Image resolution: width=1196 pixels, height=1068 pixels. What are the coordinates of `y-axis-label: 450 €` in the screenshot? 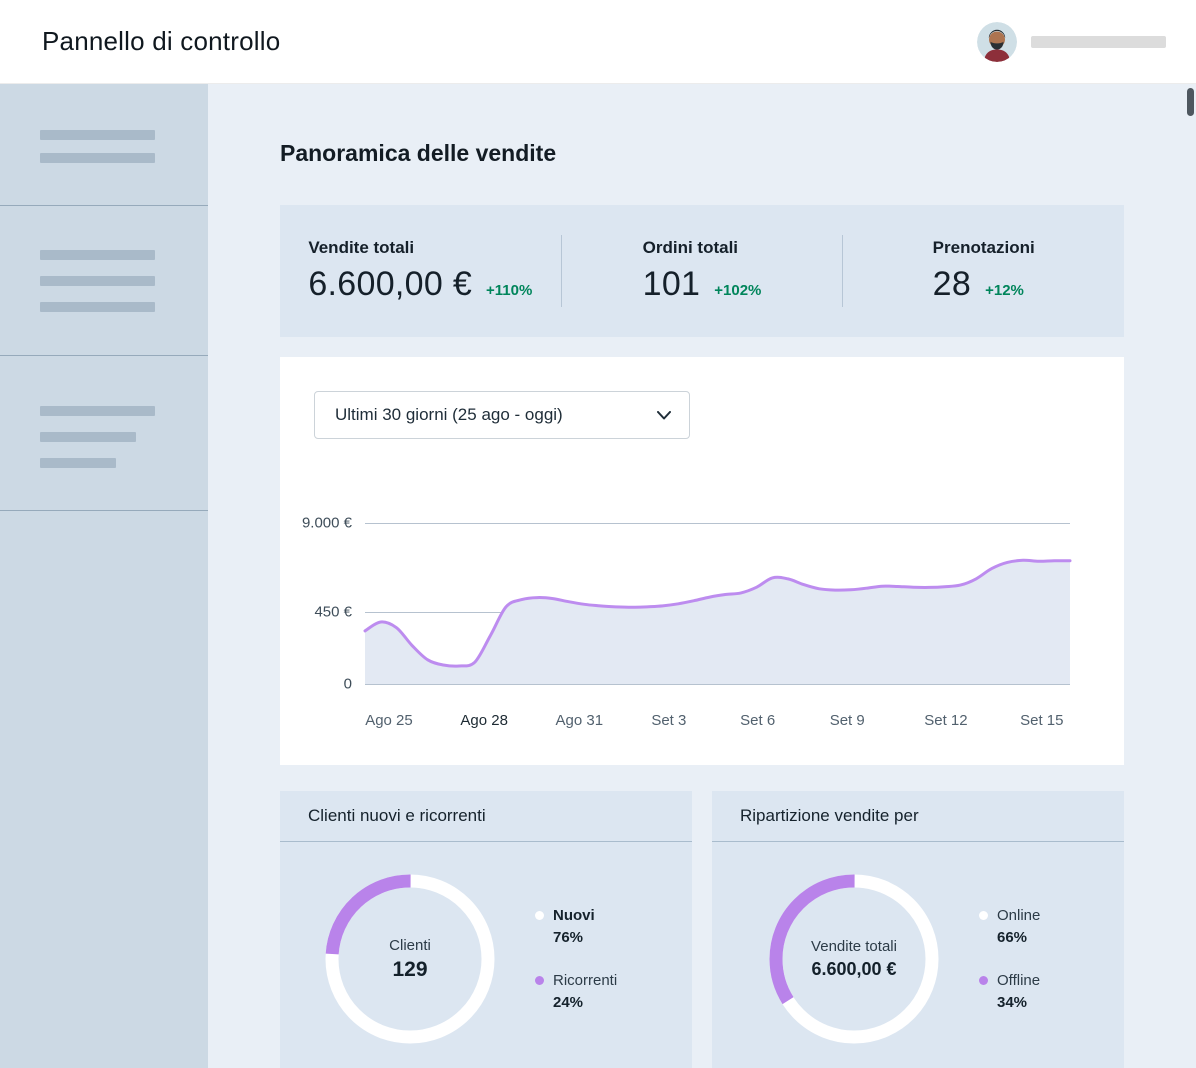 It's located at (333, 611).